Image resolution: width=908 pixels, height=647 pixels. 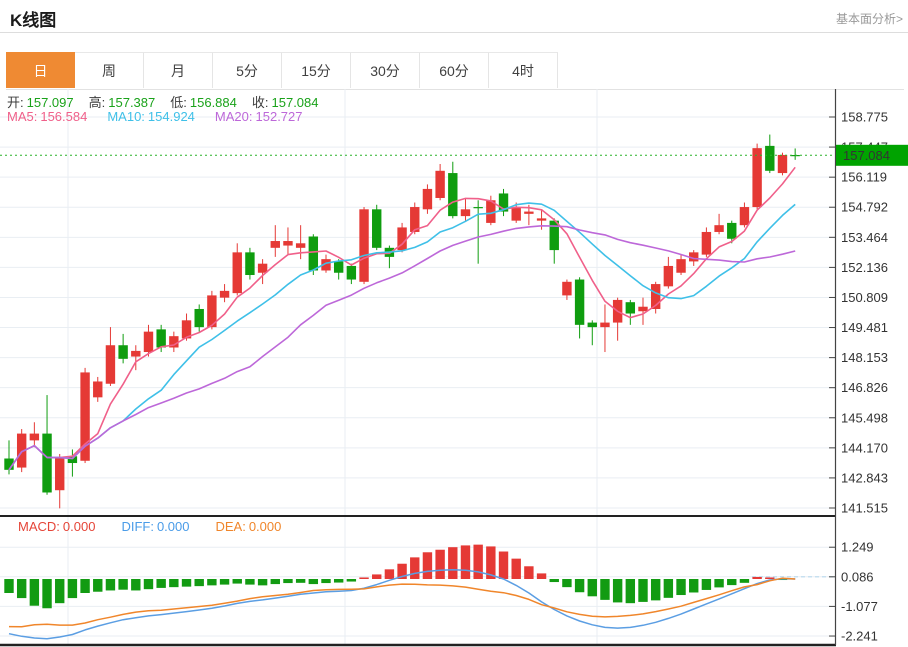 What do you see at coordinates (316, 70) in the screenshot?
I see `period-tab-15分: 15分` at bounding box center [316, 70].